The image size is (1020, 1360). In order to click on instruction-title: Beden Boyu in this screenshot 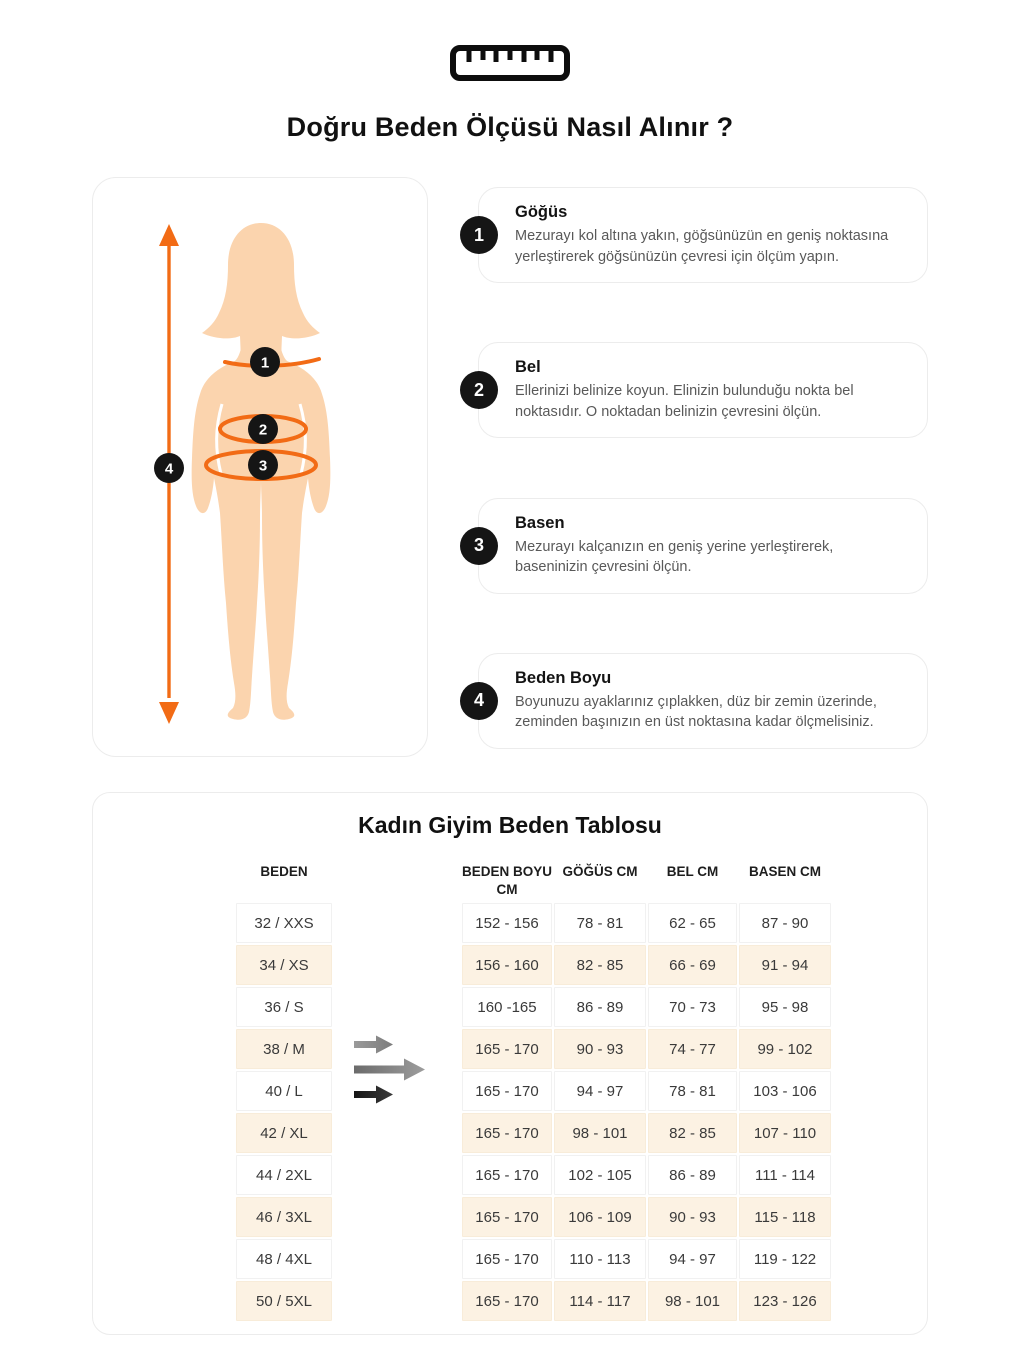, I will do `click(563, 677)`.